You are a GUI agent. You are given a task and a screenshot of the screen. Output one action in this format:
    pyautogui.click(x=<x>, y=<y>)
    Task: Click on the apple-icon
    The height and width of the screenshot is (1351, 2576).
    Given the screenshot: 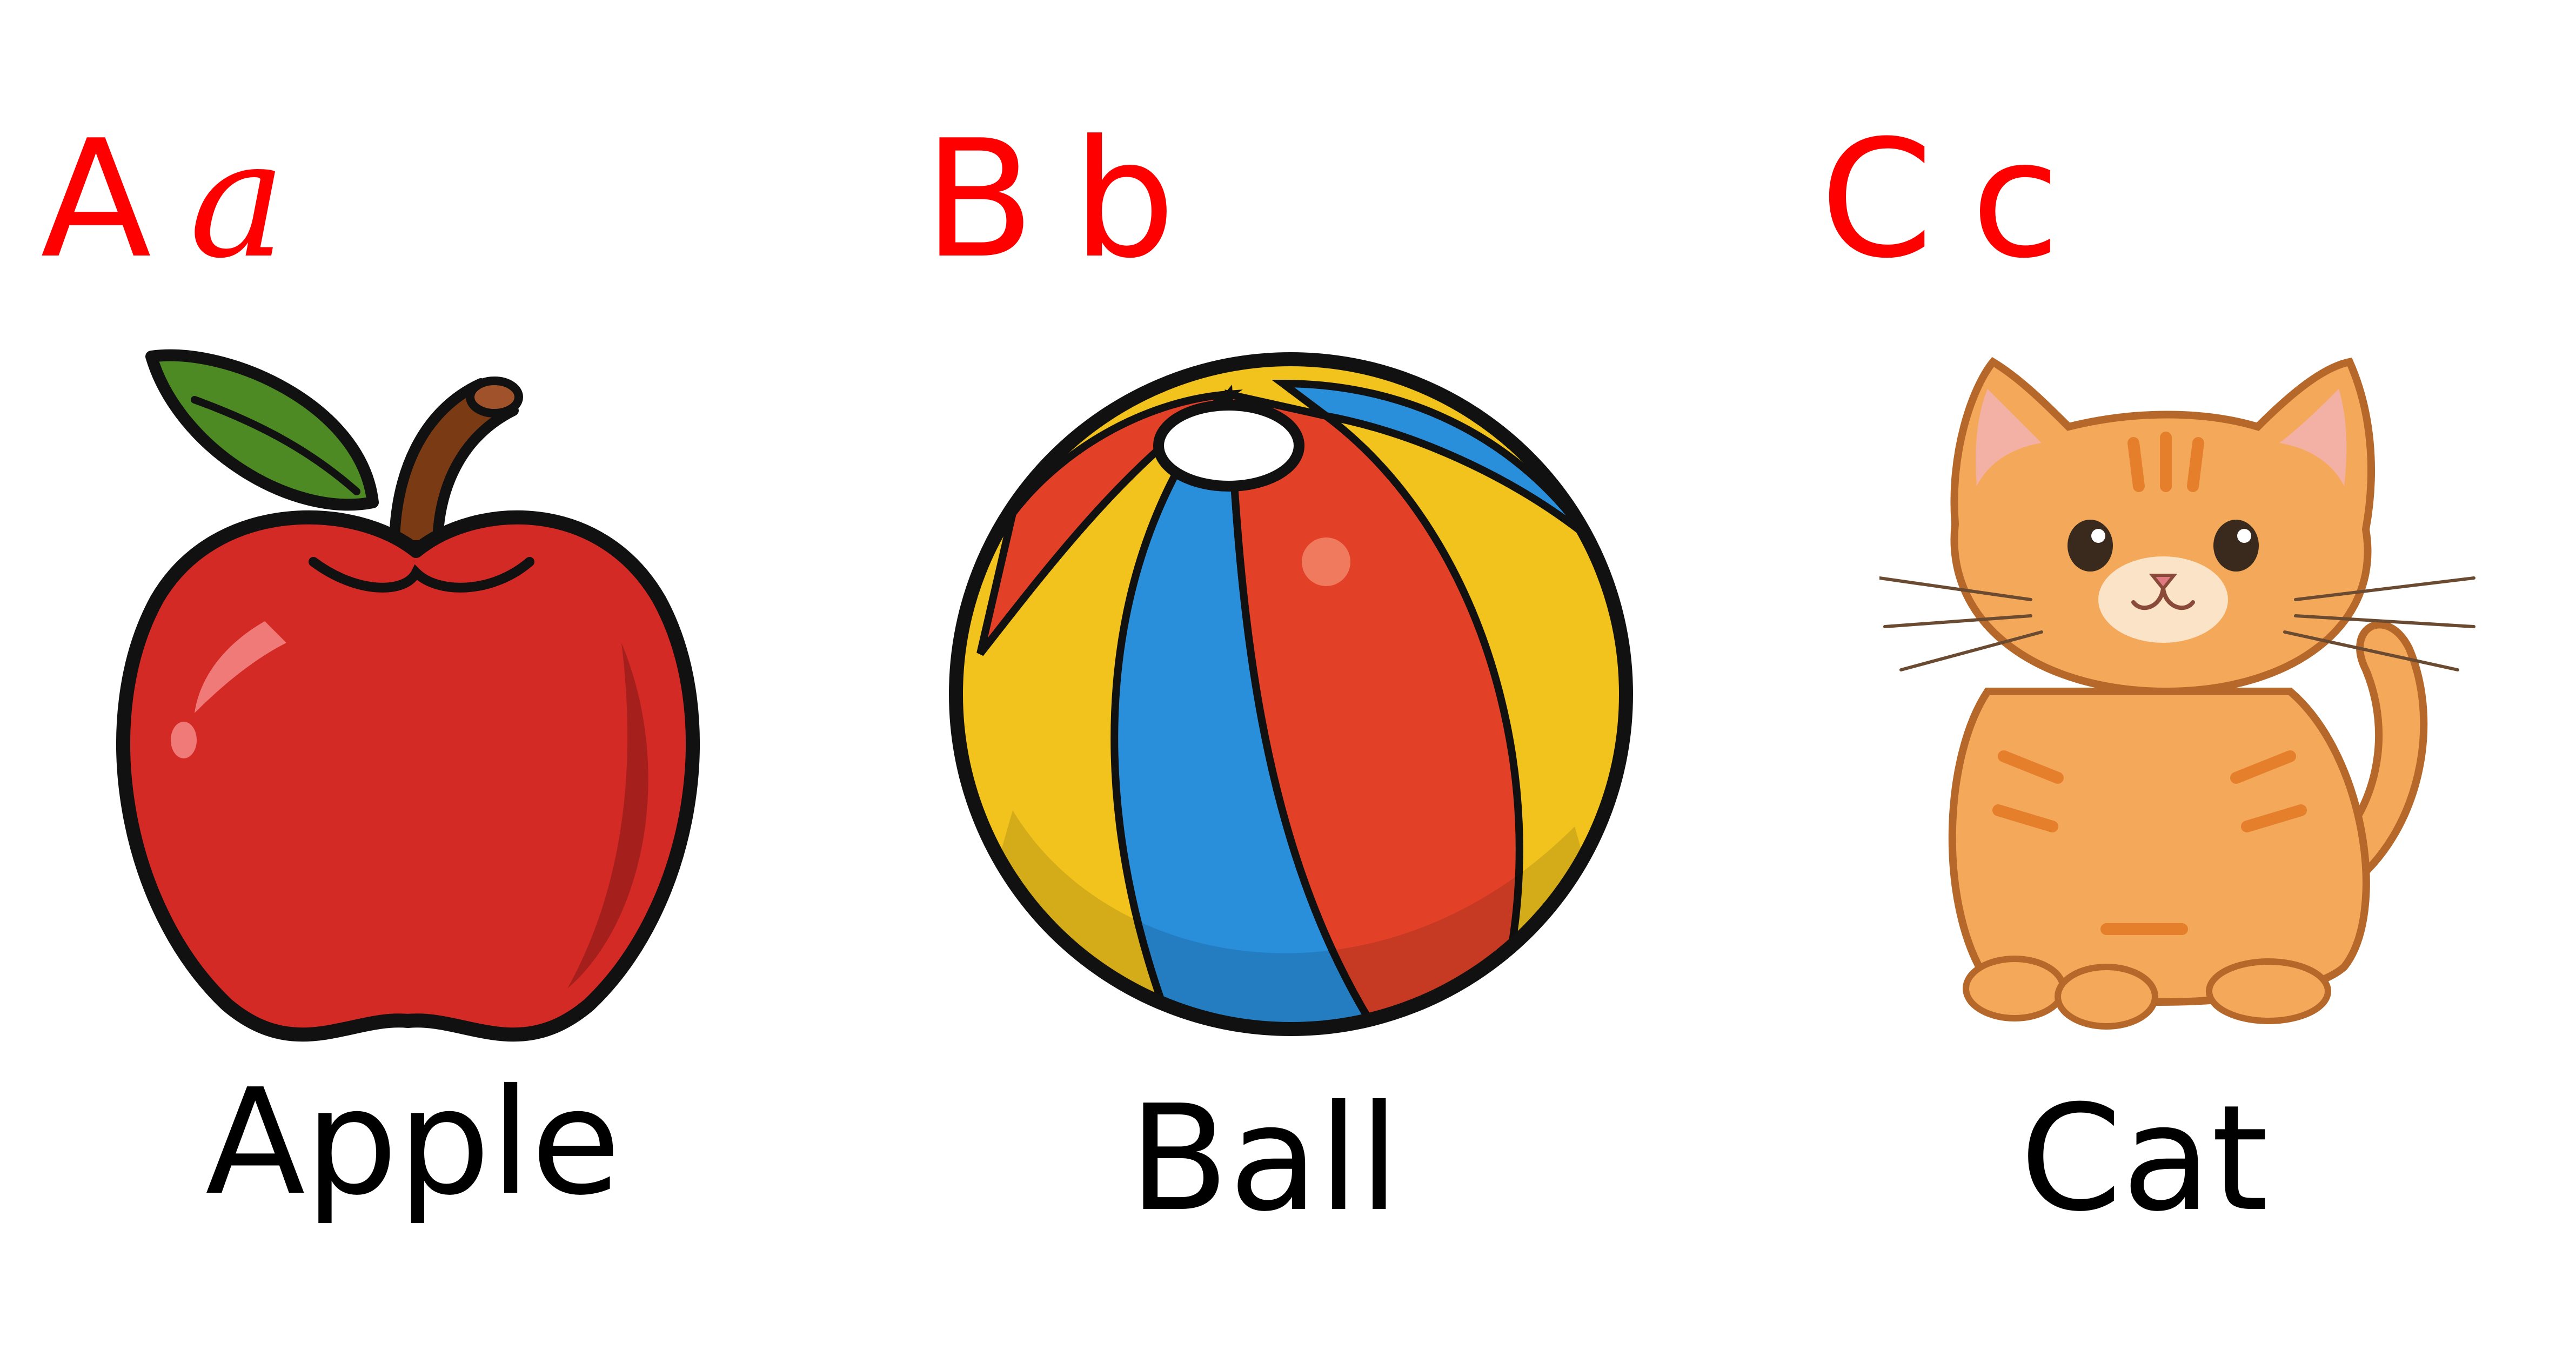 What is the action you would take?
    pyautogui.click(x=408, y=694)
    